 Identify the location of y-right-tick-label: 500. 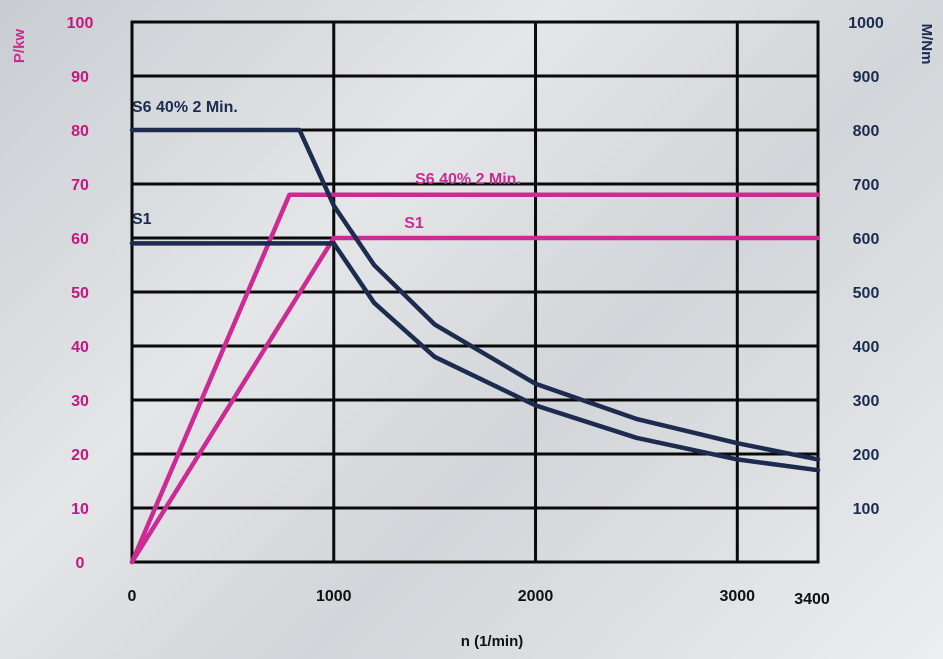
(866, 293).